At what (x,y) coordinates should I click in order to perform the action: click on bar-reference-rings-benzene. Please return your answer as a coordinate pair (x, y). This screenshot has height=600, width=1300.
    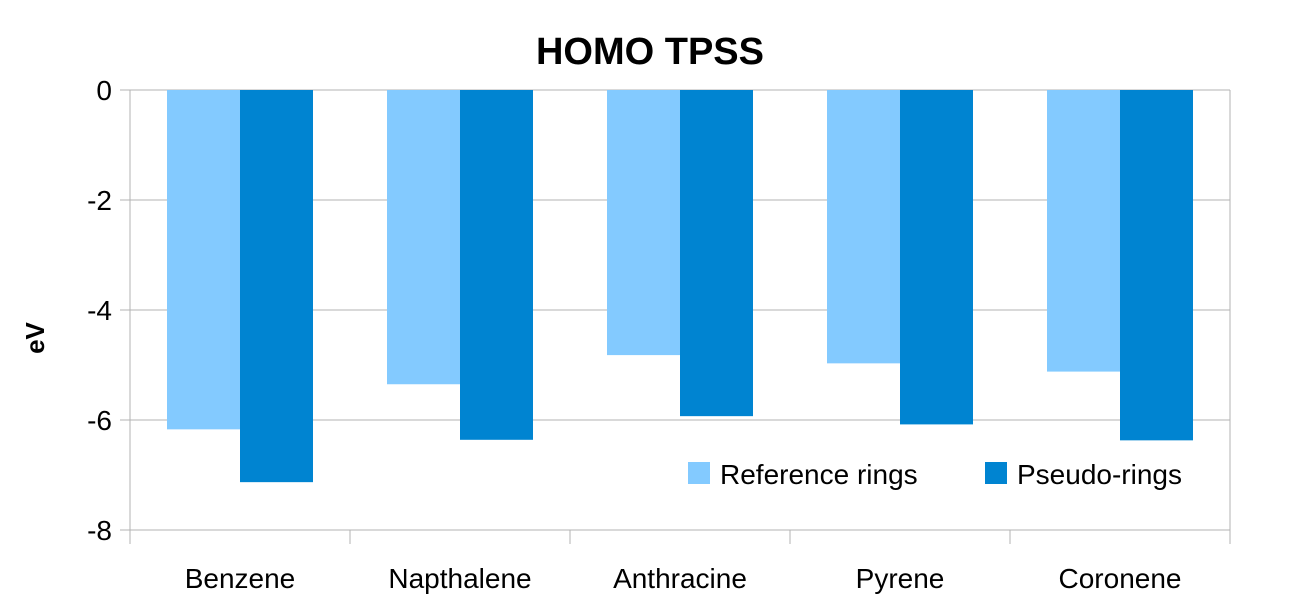
    Looking at the image, I should click on (203, 260).